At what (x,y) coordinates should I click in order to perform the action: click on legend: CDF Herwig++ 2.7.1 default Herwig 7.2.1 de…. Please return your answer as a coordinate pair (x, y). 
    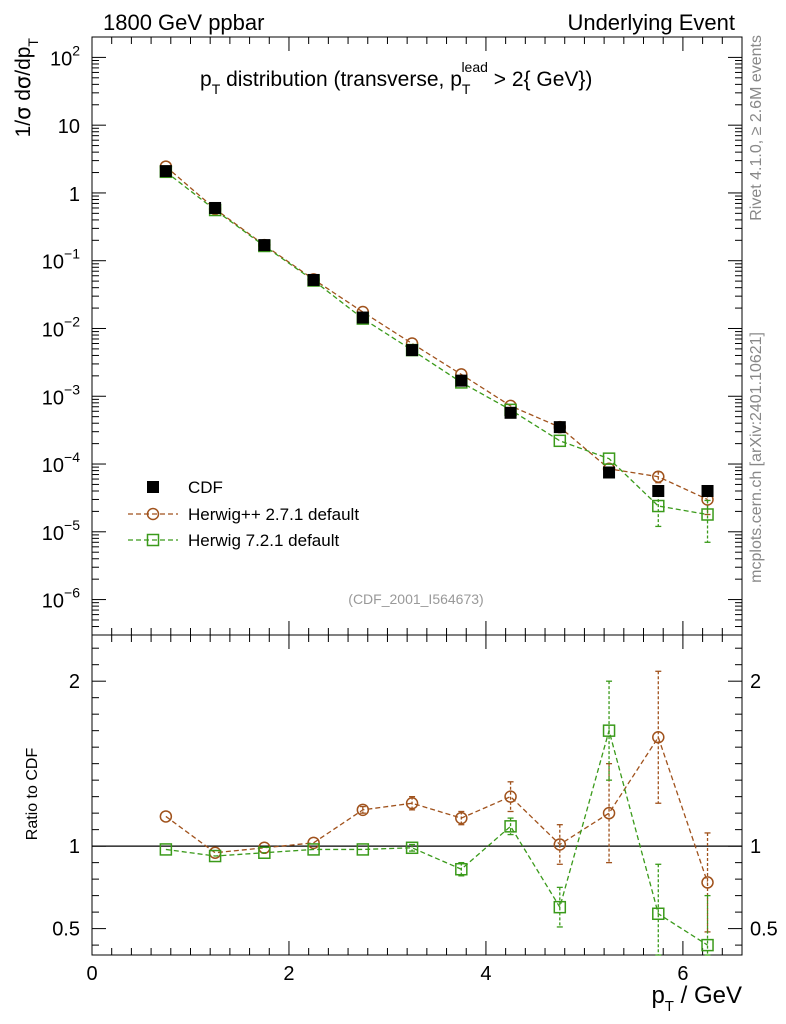
    Looking at the image, I should click on (243, 514).